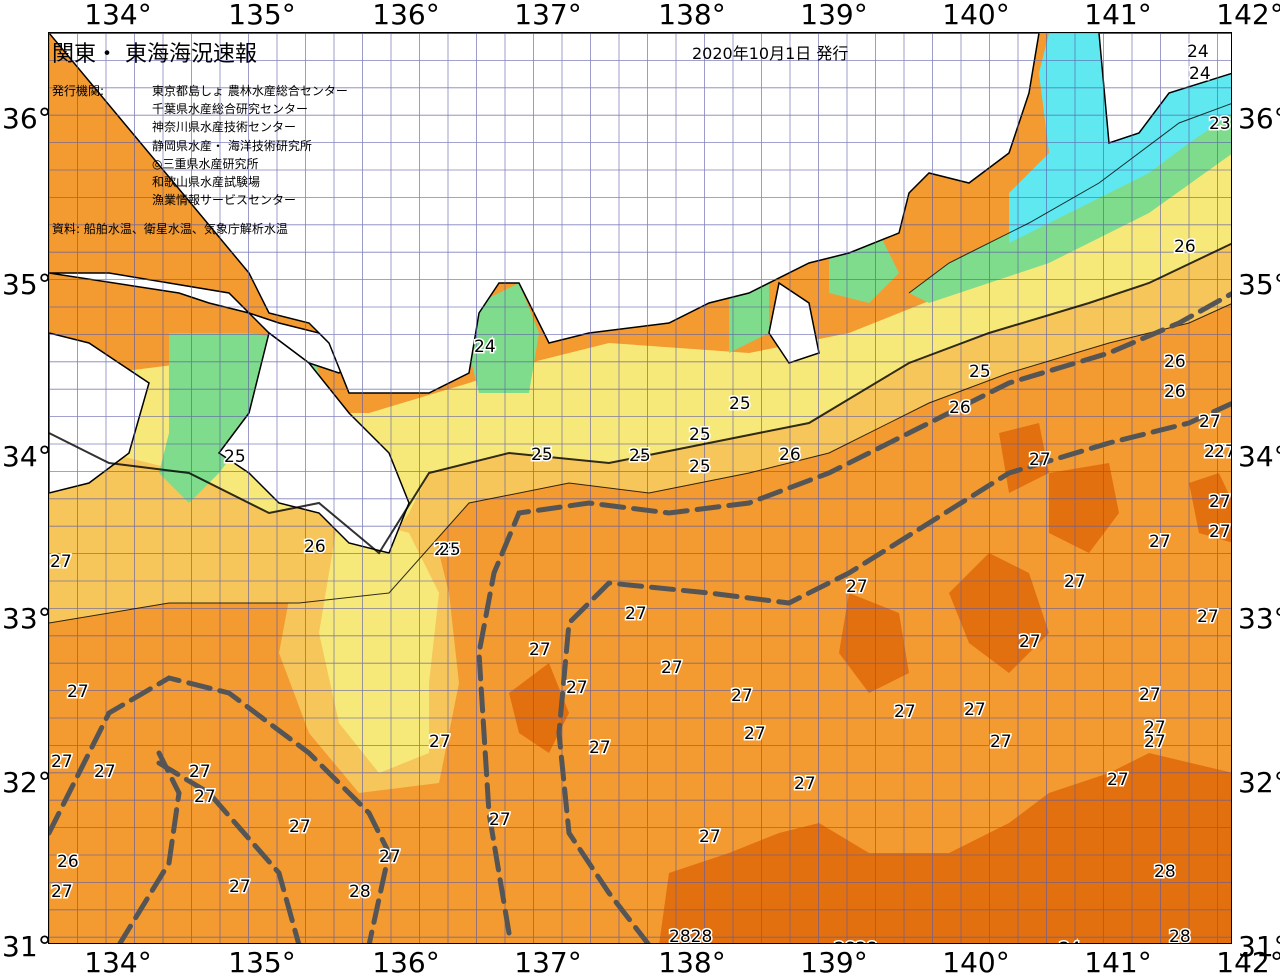  What do you see at coordinates (1118, 962) in the screenshot?
I see `lon-label-bottom: 141°` at bounding box center [1118, 962].